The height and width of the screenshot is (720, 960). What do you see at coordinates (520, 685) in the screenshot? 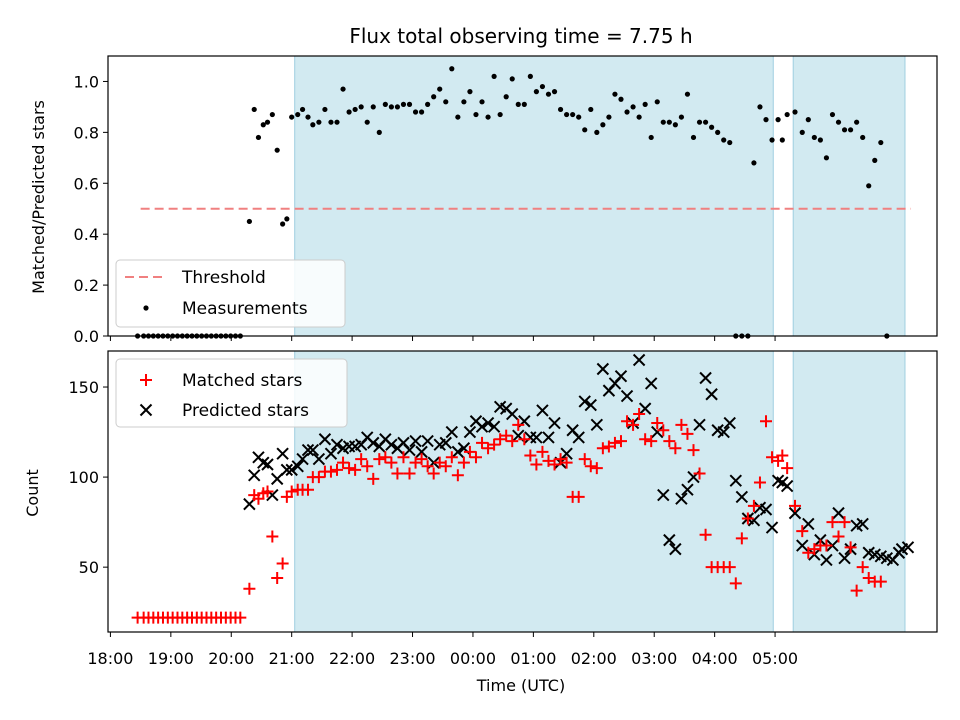
I see `x-axis-label: Time (UTC)` at bounding box center [520, 685].